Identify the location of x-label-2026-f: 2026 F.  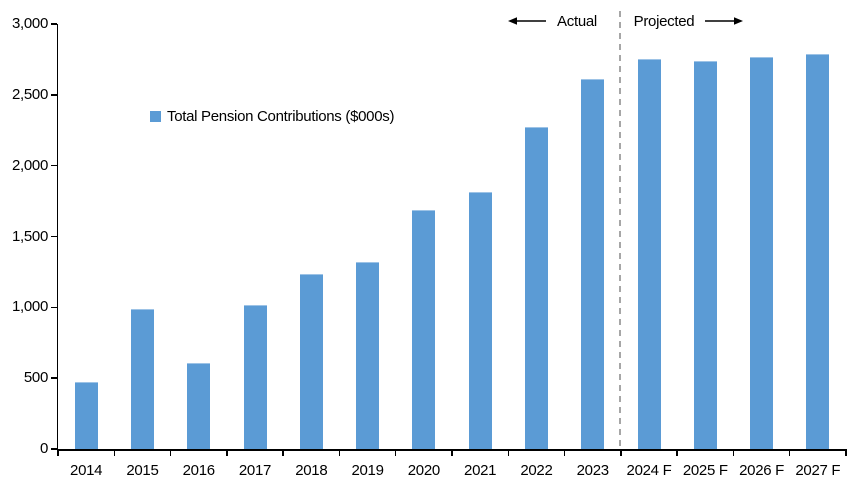
(762, 470).